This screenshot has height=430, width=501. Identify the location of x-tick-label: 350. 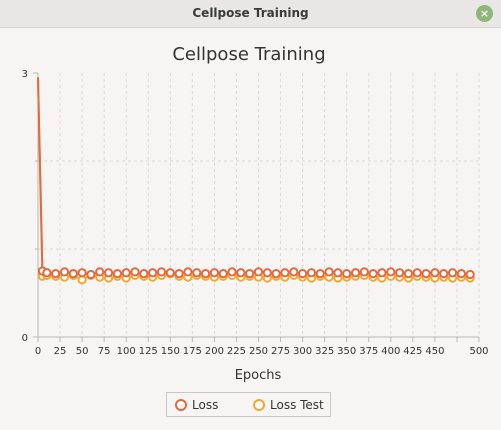
(346, 351).